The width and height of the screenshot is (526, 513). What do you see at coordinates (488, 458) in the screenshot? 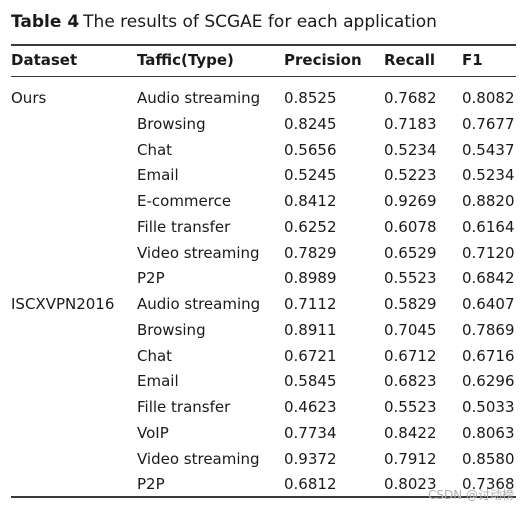
I see `cell-f1: 0.8580` at bounding box center [488, 458].